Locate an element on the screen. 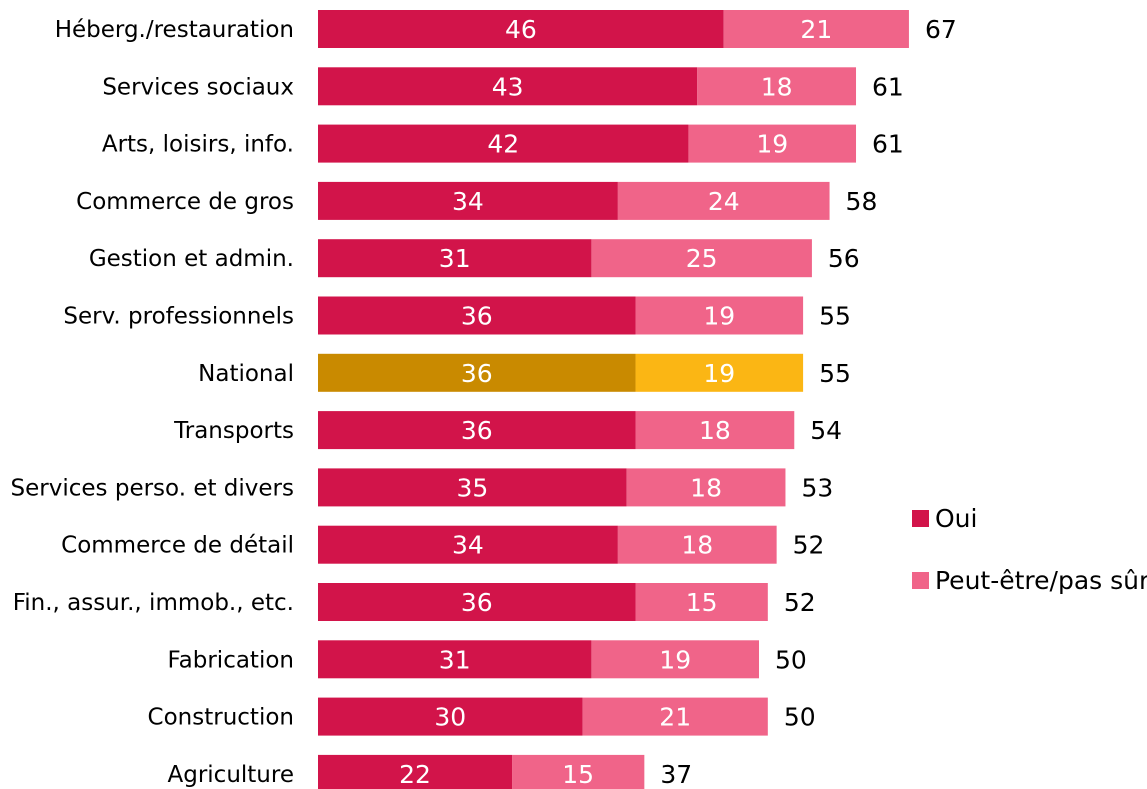 The width and height of the screenshot is (1147, 789). data-label-oui: 42 is located at coordinates (503, 144).